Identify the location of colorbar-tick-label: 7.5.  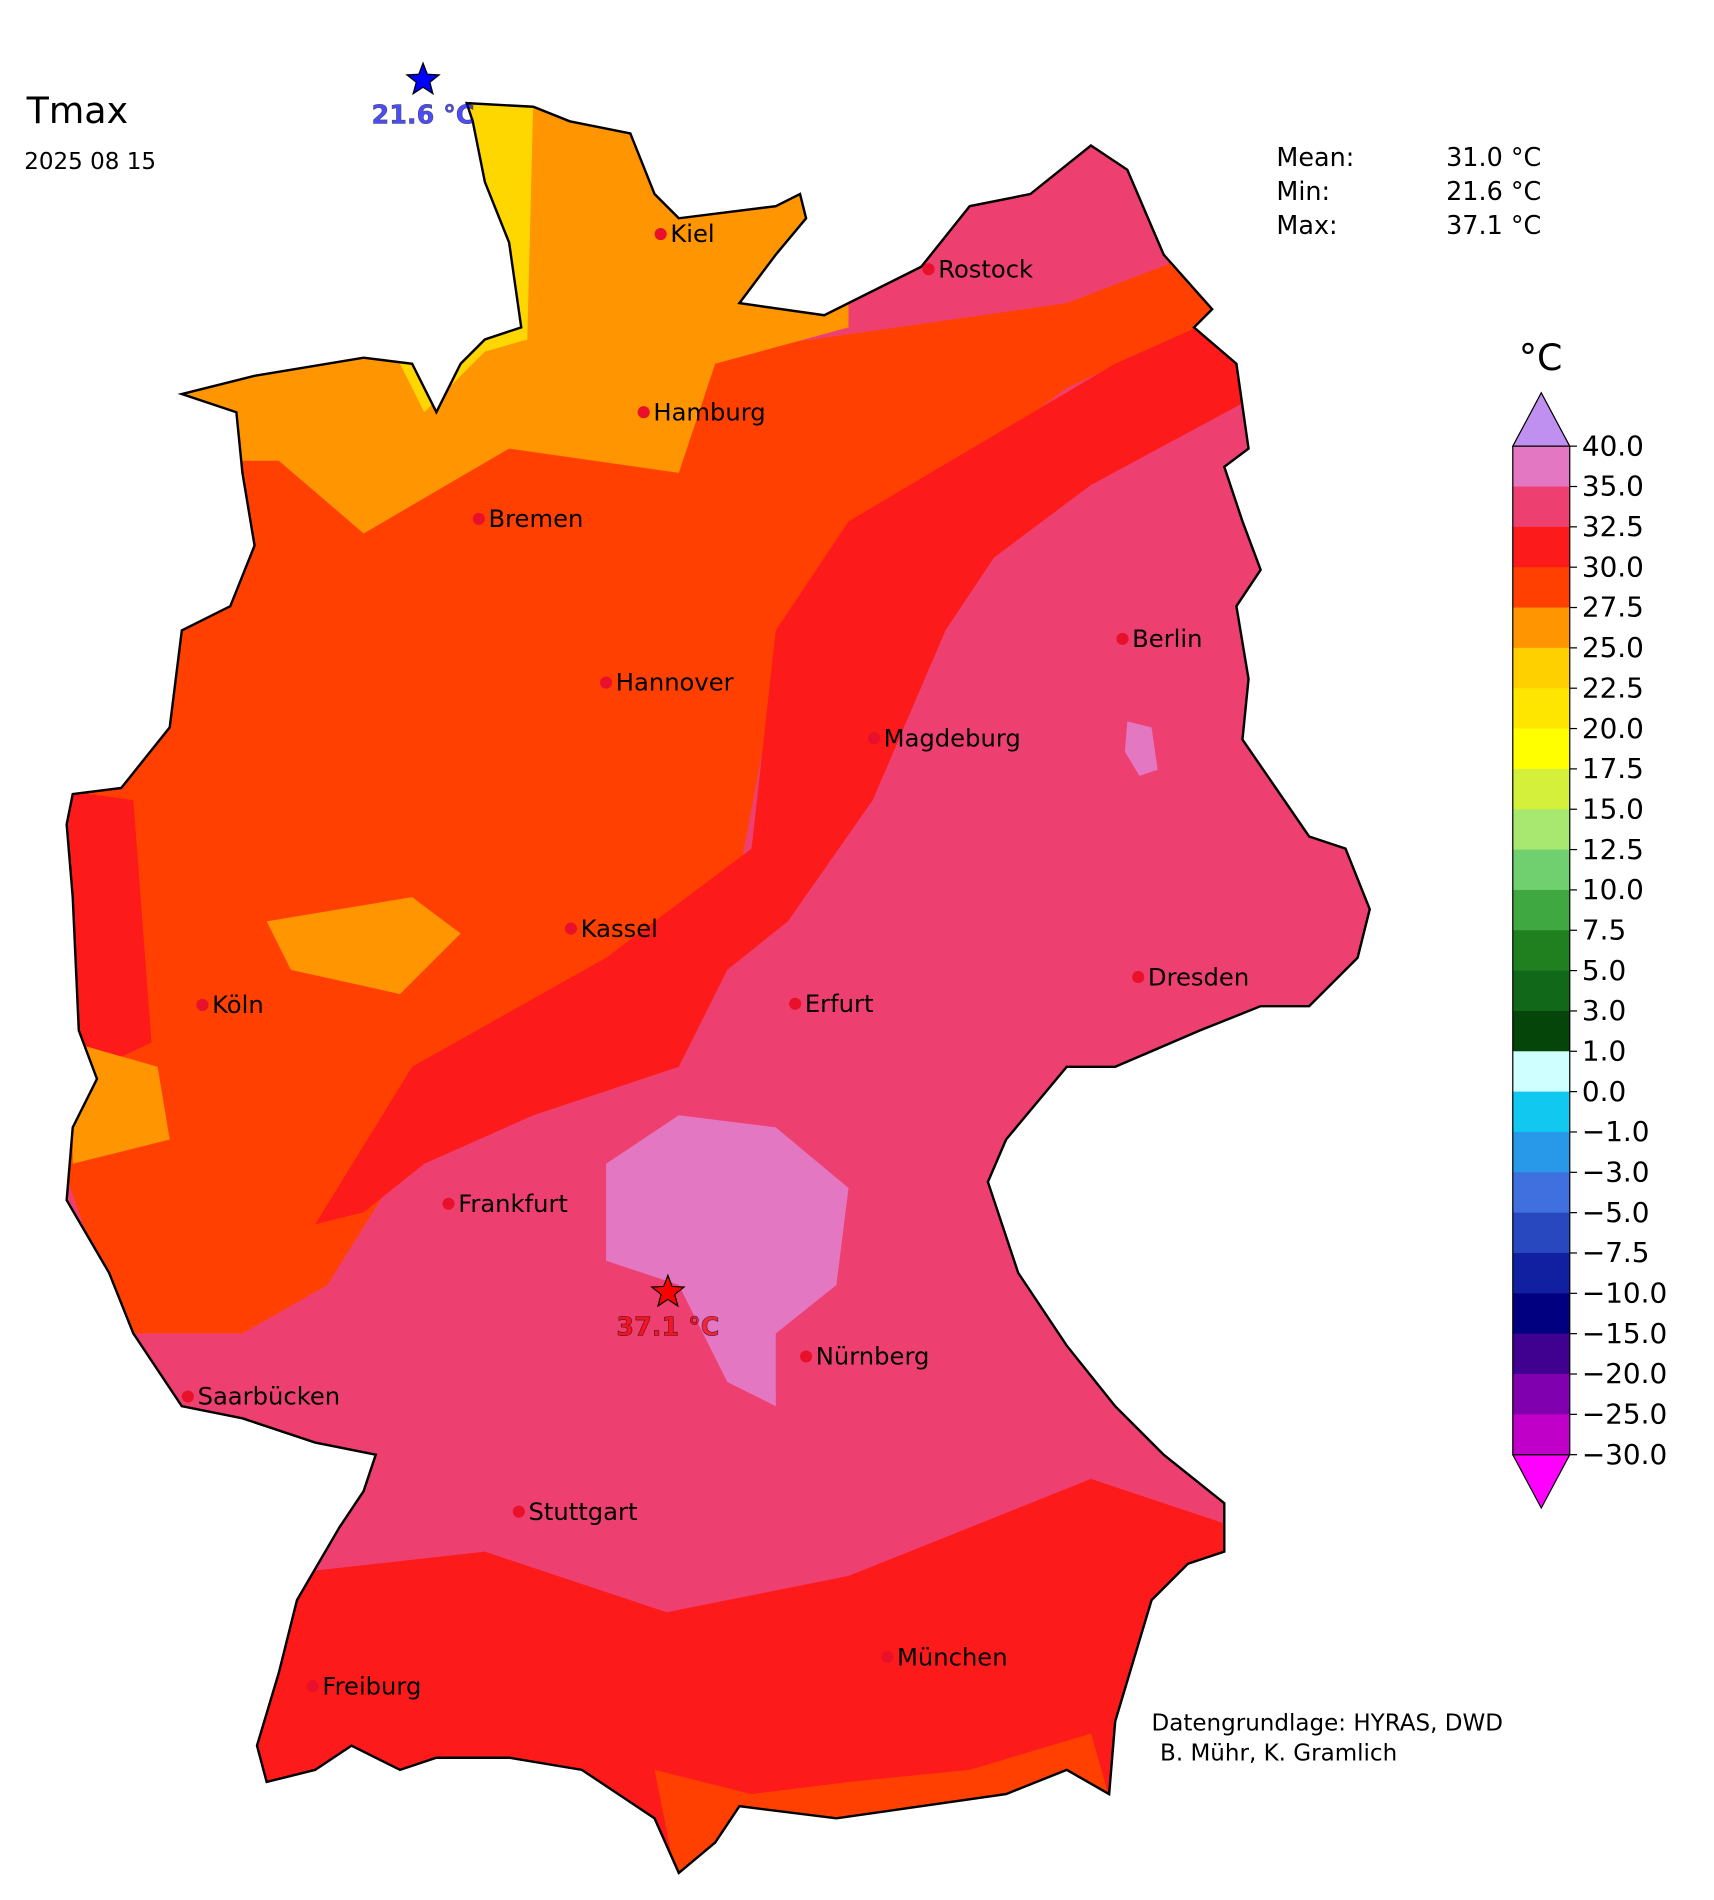
(1604, 929).